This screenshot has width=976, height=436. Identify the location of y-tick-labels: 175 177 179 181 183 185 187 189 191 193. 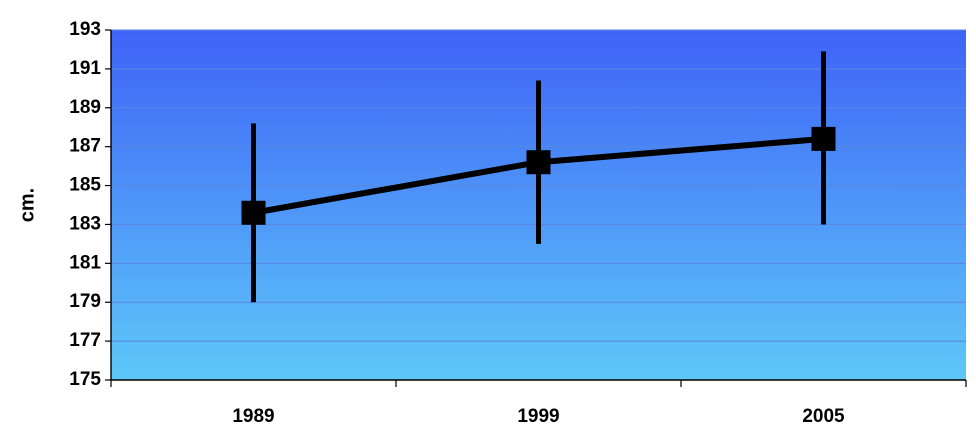
(85, 204).